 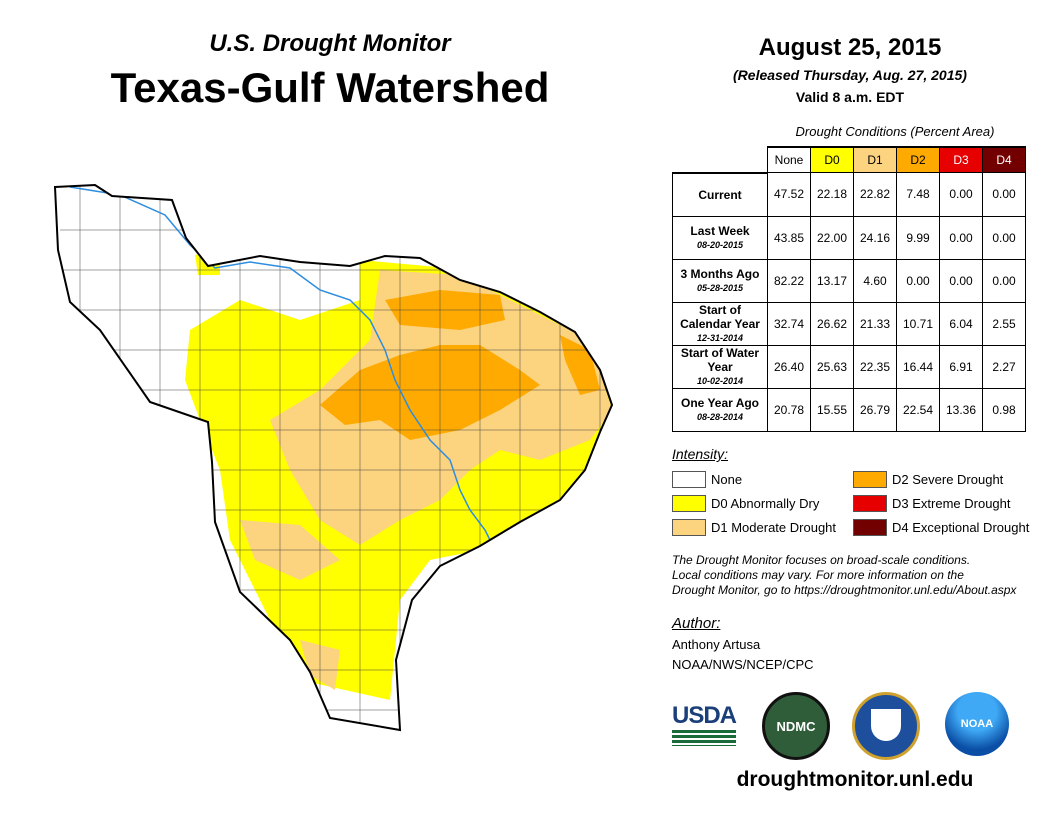 I want to click on legend-label: D2 Severe Drought, so click(x=948, y=479).